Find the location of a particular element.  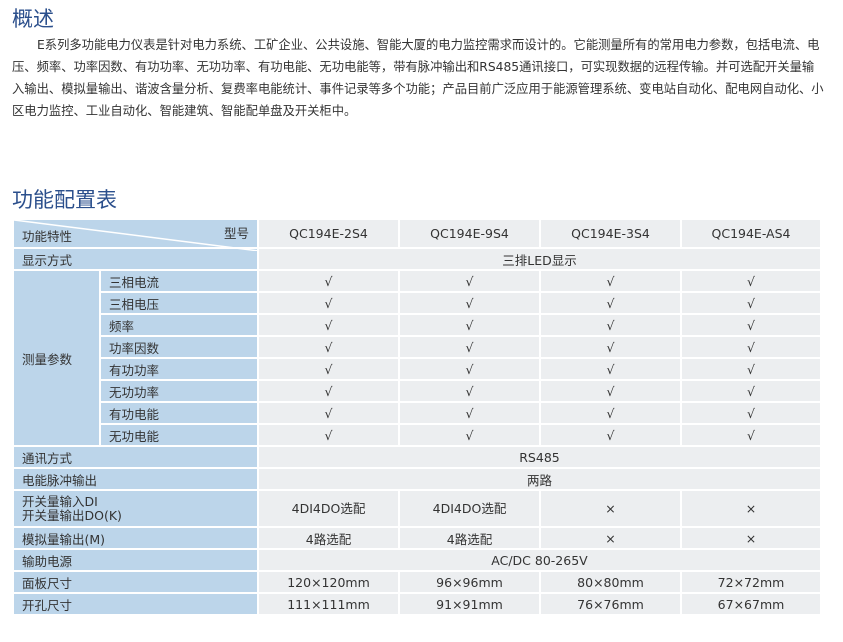

cell: 两路 is located at coordinates (539, 479).